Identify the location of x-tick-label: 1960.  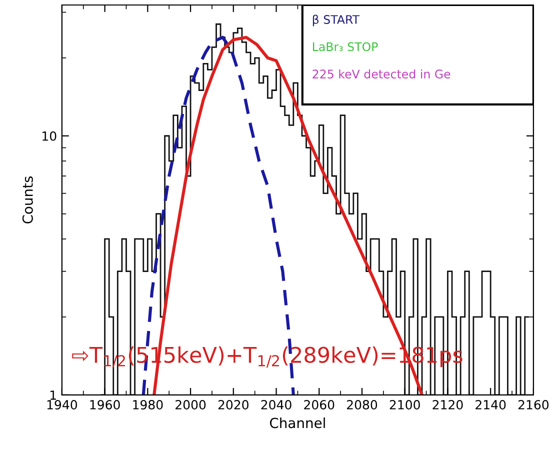
(105, 405).